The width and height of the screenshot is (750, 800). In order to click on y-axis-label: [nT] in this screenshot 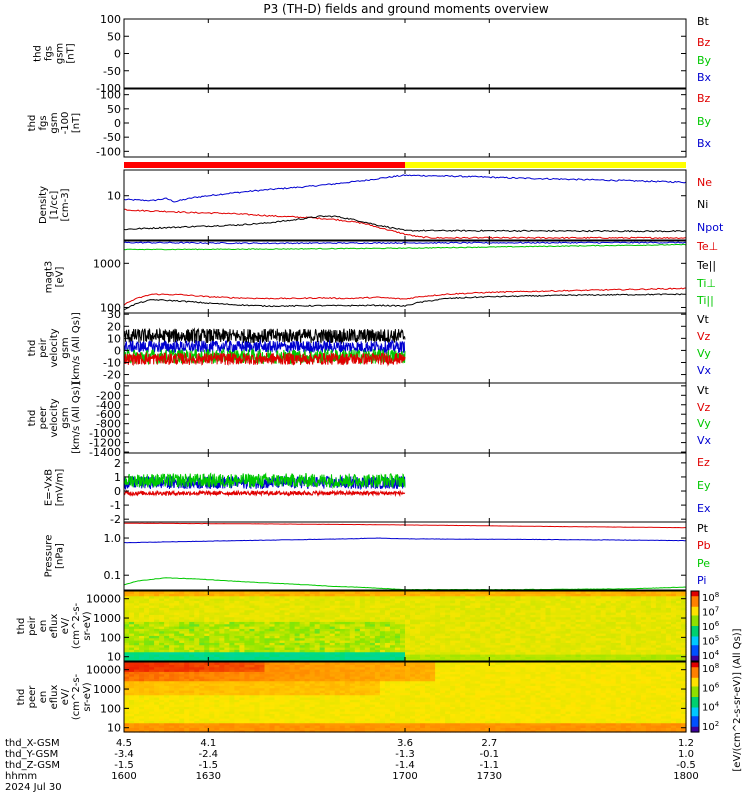, I will do `click(71, 53)`.